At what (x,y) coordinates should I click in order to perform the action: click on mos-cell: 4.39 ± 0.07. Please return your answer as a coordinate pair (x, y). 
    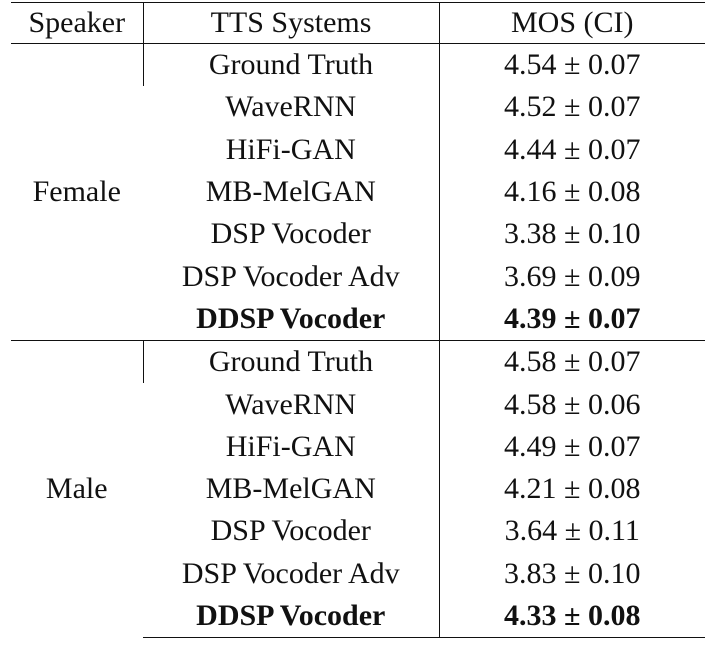
    Looking at the image, I should click on (571, 319).